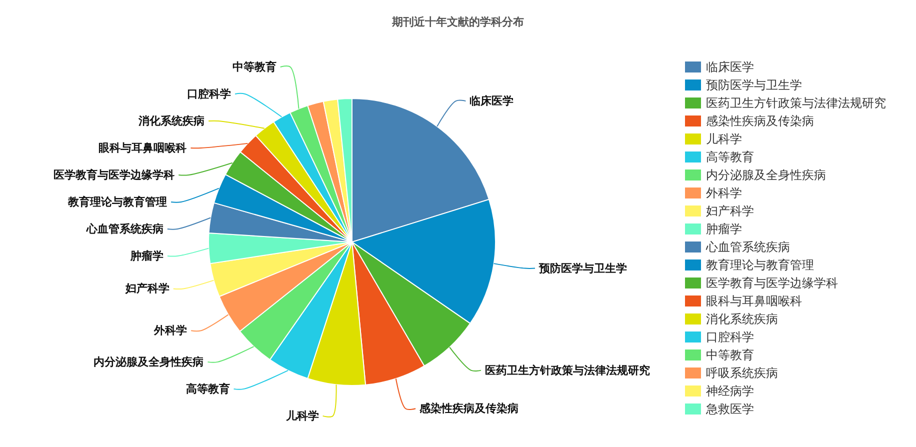 This screenshot has height=447, width=916. Describe the element at coordinates (730, 211) in the screenshot. I see `legend-label: 妇产科学` at that location.